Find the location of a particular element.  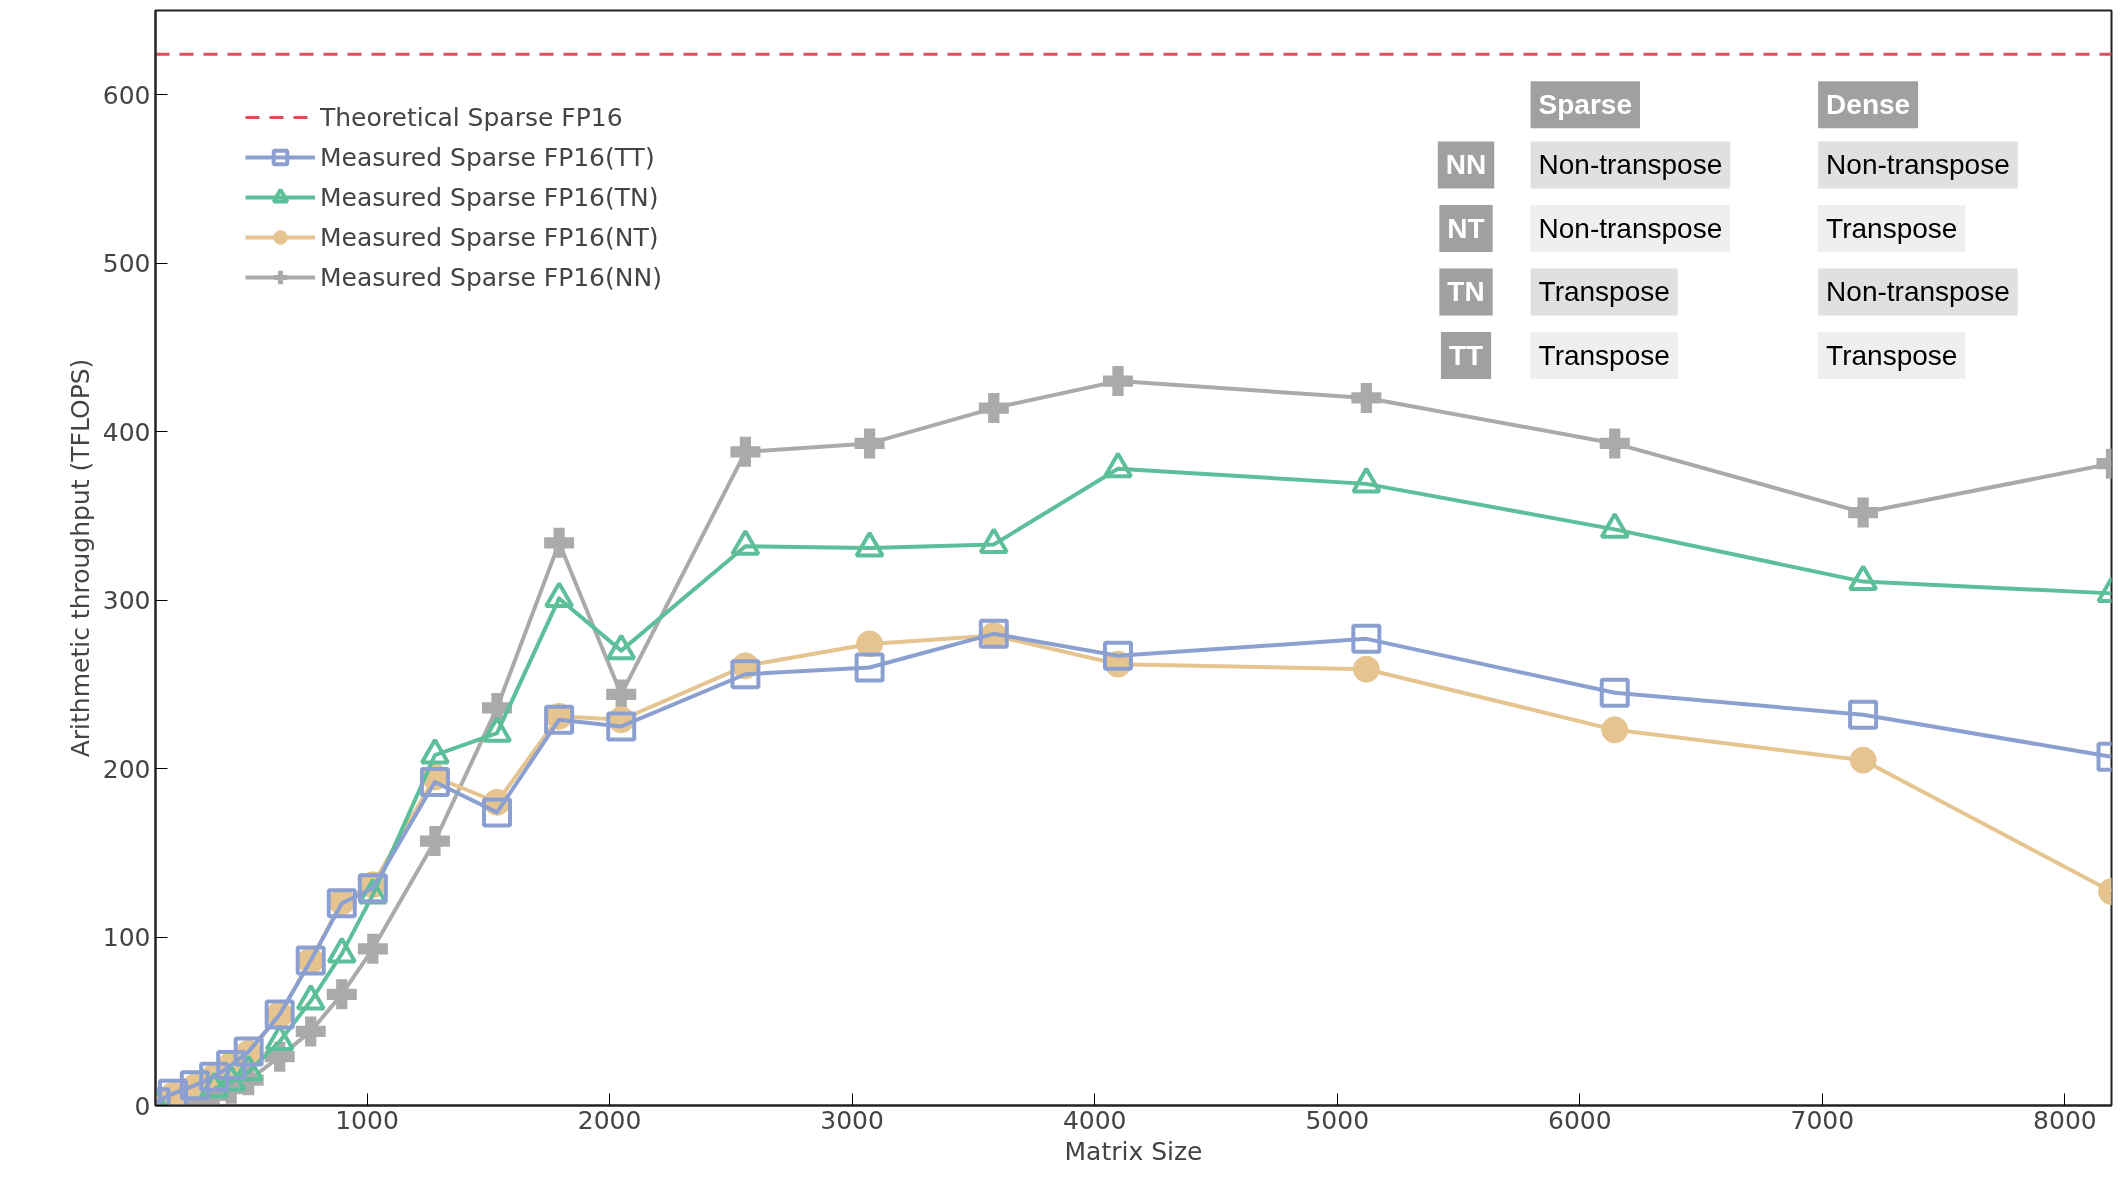

legend-label: Measured Sparse FP16(TT) is located at coordinates (487, 157).